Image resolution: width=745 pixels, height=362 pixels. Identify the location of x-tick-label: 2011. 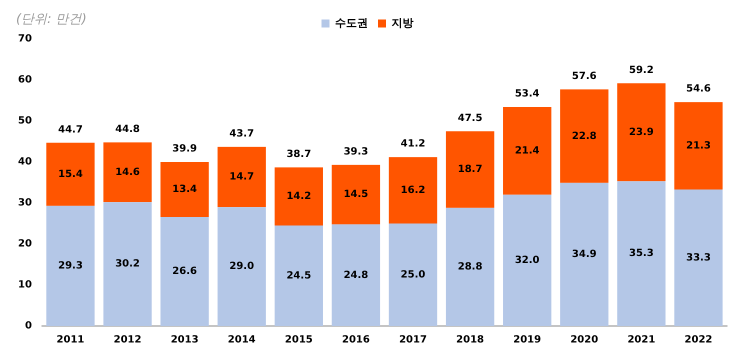
(70, 340).